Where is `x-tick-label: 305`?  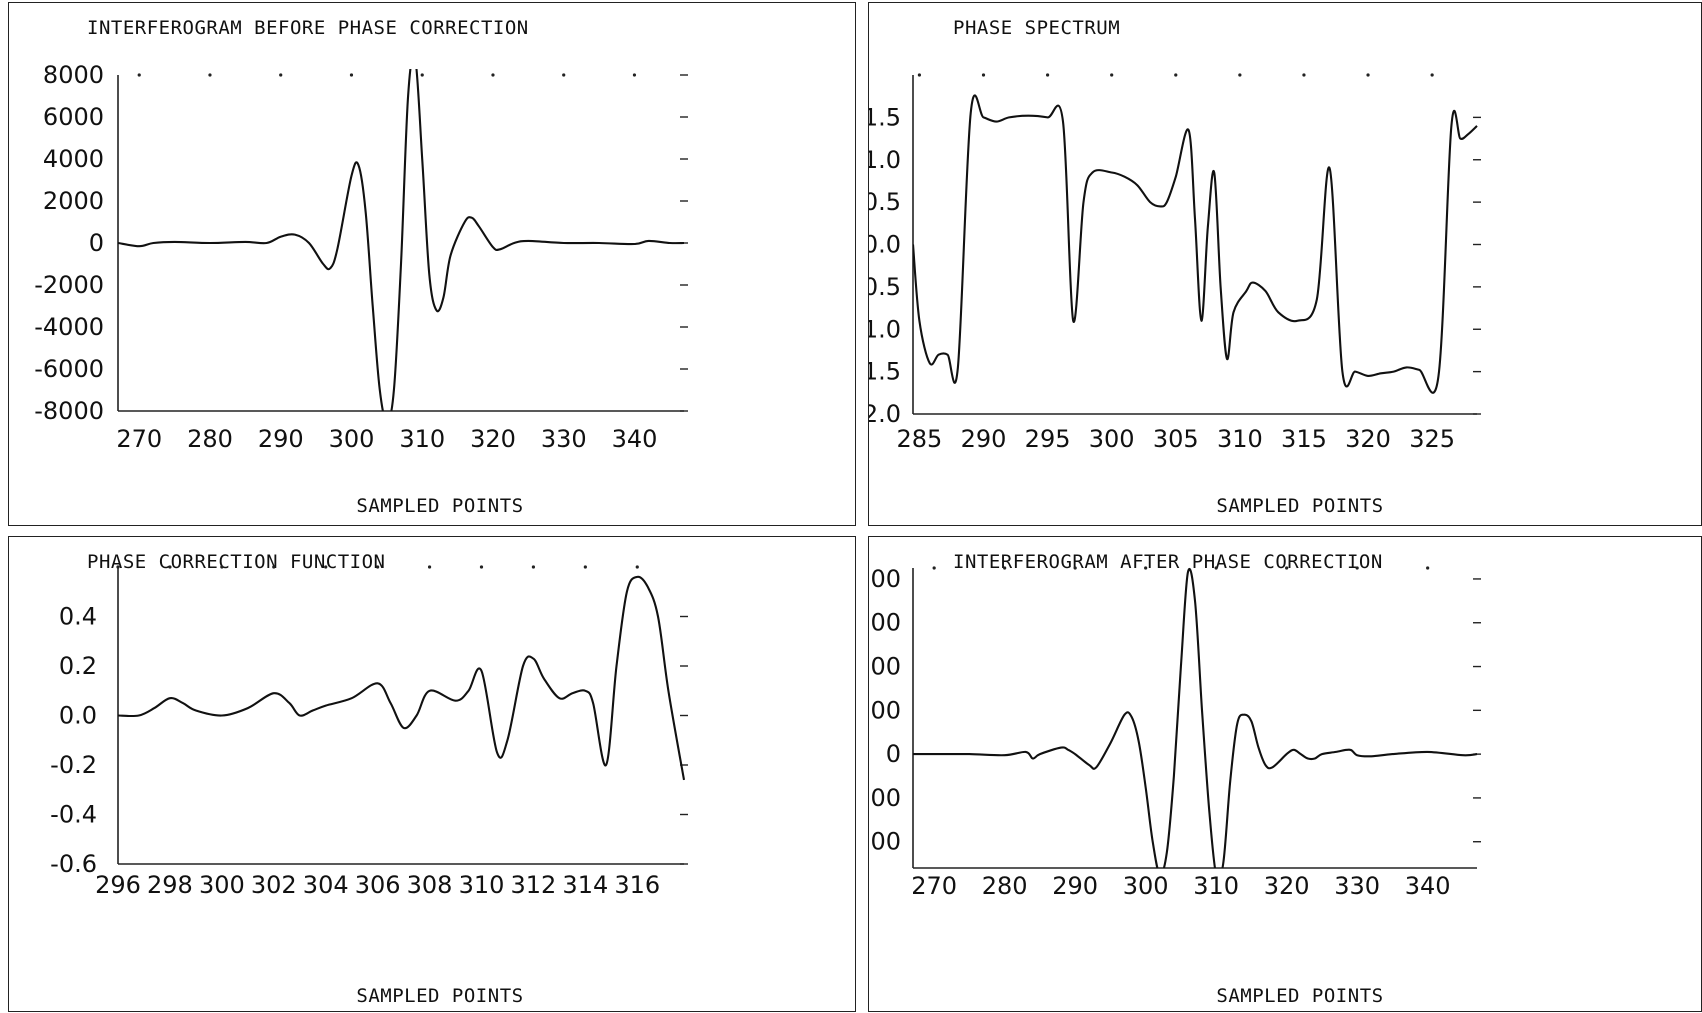
x-tick-label: 305 is located at coordinates (1176, 439).